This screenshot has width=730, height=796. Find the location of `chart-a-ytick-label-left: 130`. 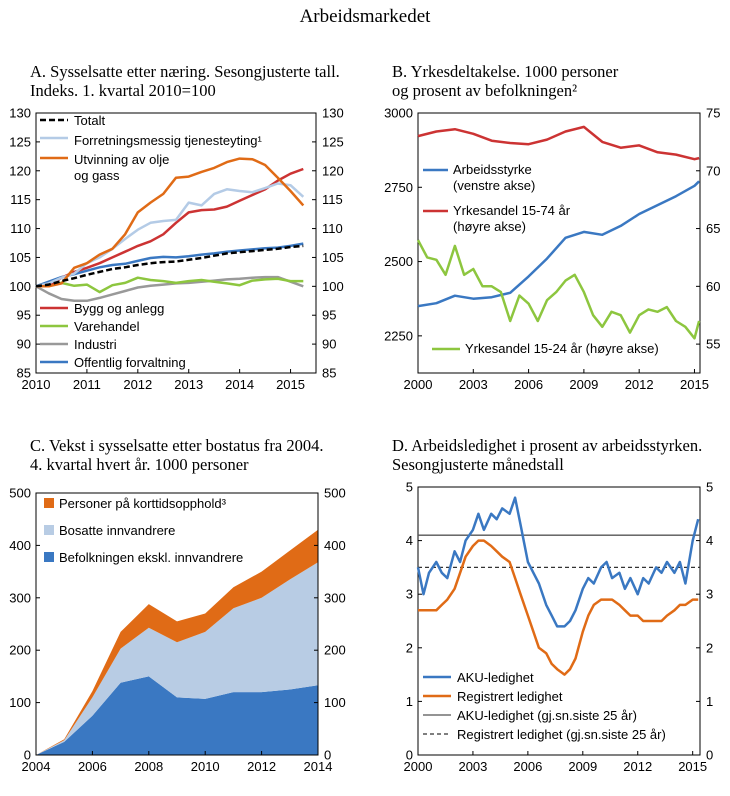

chart-a-ytick-label-left: 130 is located at coordinates (20, 113).